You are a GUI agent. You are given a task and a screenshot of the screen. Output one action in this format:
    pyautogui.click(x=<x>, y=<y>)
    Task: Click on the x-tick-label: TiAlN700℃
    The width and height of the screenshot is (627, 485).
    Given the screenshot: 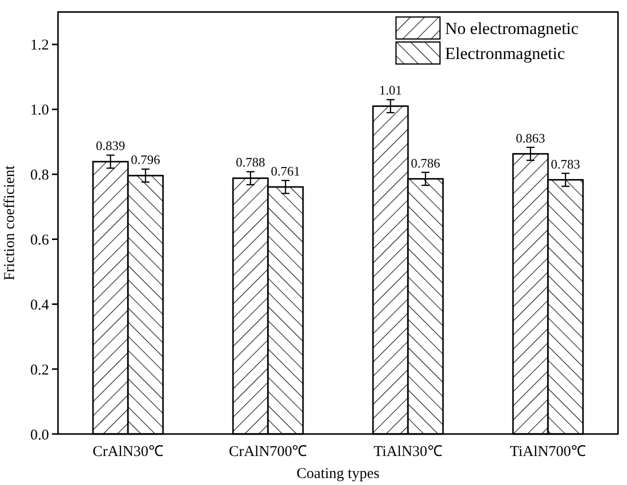 What is the action you would take?
    pyautogui.click(x=548, y=452)
    